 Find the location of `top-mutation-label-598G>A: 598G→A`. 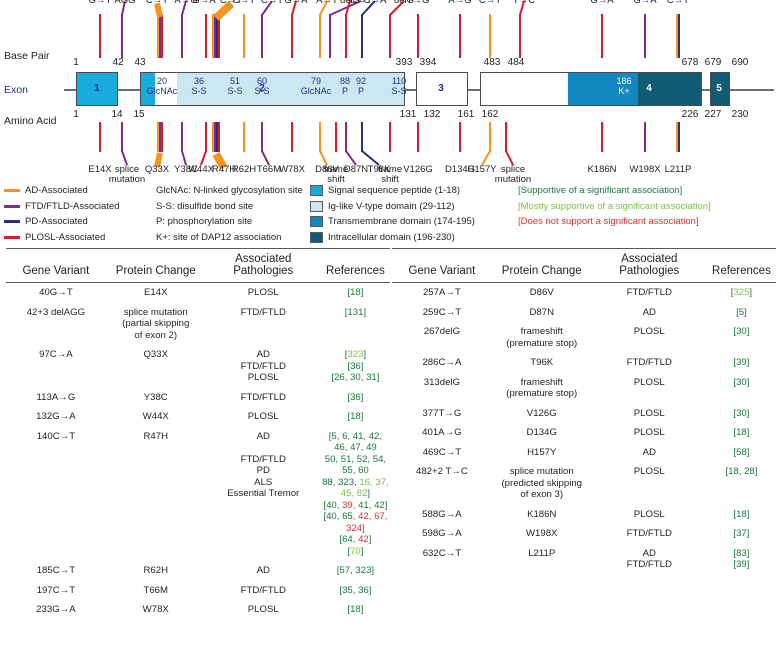

top-mutation-label-598G>A: 598G→A is located at coordinates (645, 3).